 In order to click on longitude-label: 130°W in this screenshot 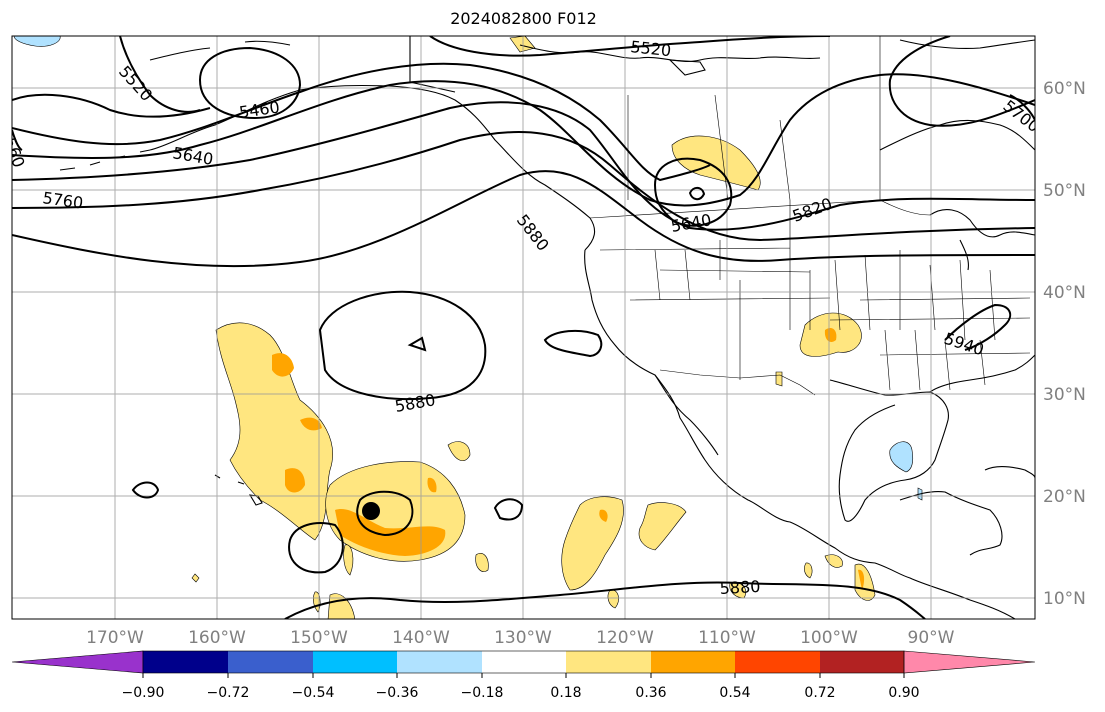, I will do `click(523, 638)`.